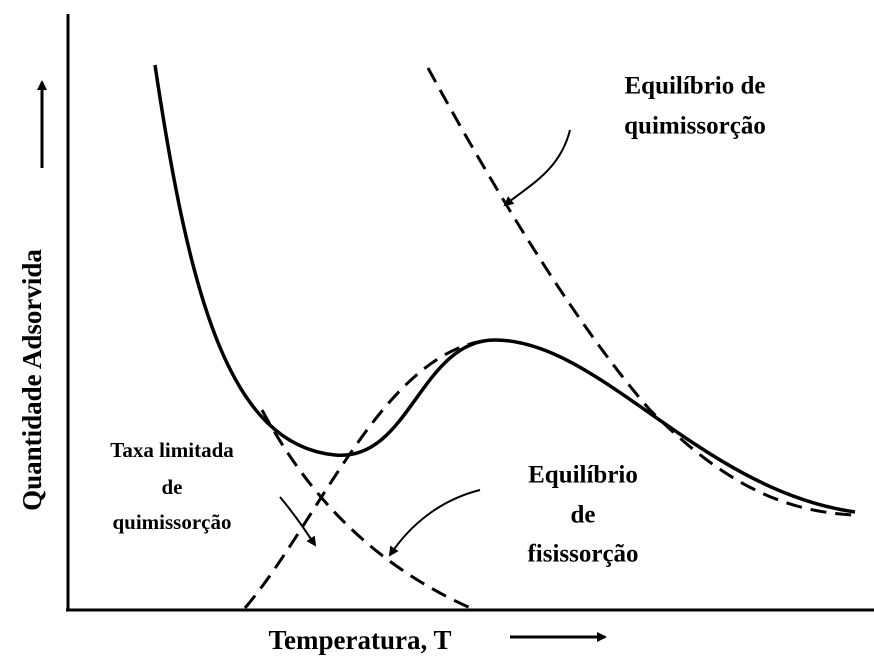 This screenshot has height=660, width=874. I want to click on chemisorption-rate-curve, so click(367, 473).